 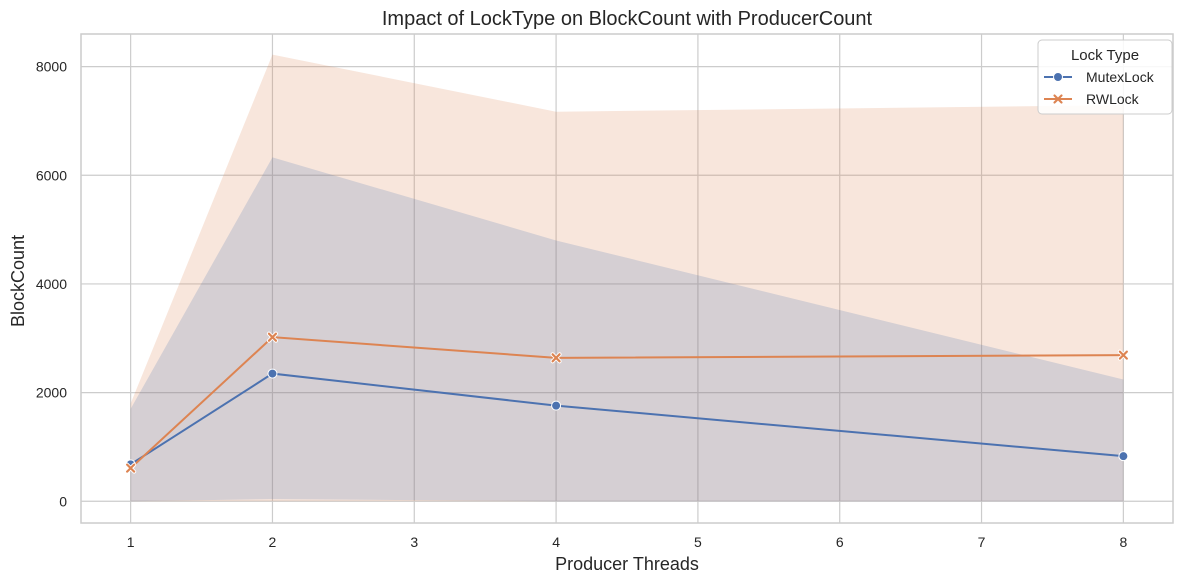 What do you see at coordinates (627, 564) in the screenshot?
I see `x-axis-label: Producer Threads` at bounding box center [627, 564].